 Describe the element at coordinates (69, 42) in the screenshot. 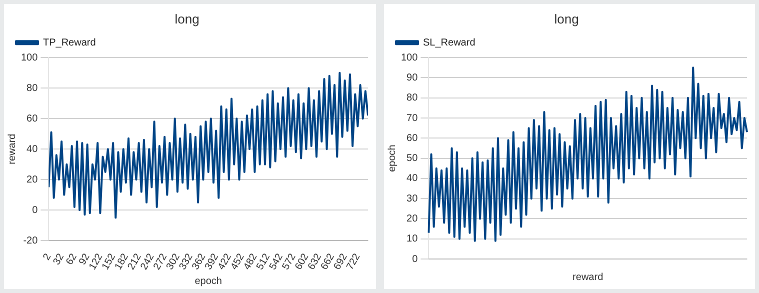

I see `legend-label: TP_Reward` at that location.